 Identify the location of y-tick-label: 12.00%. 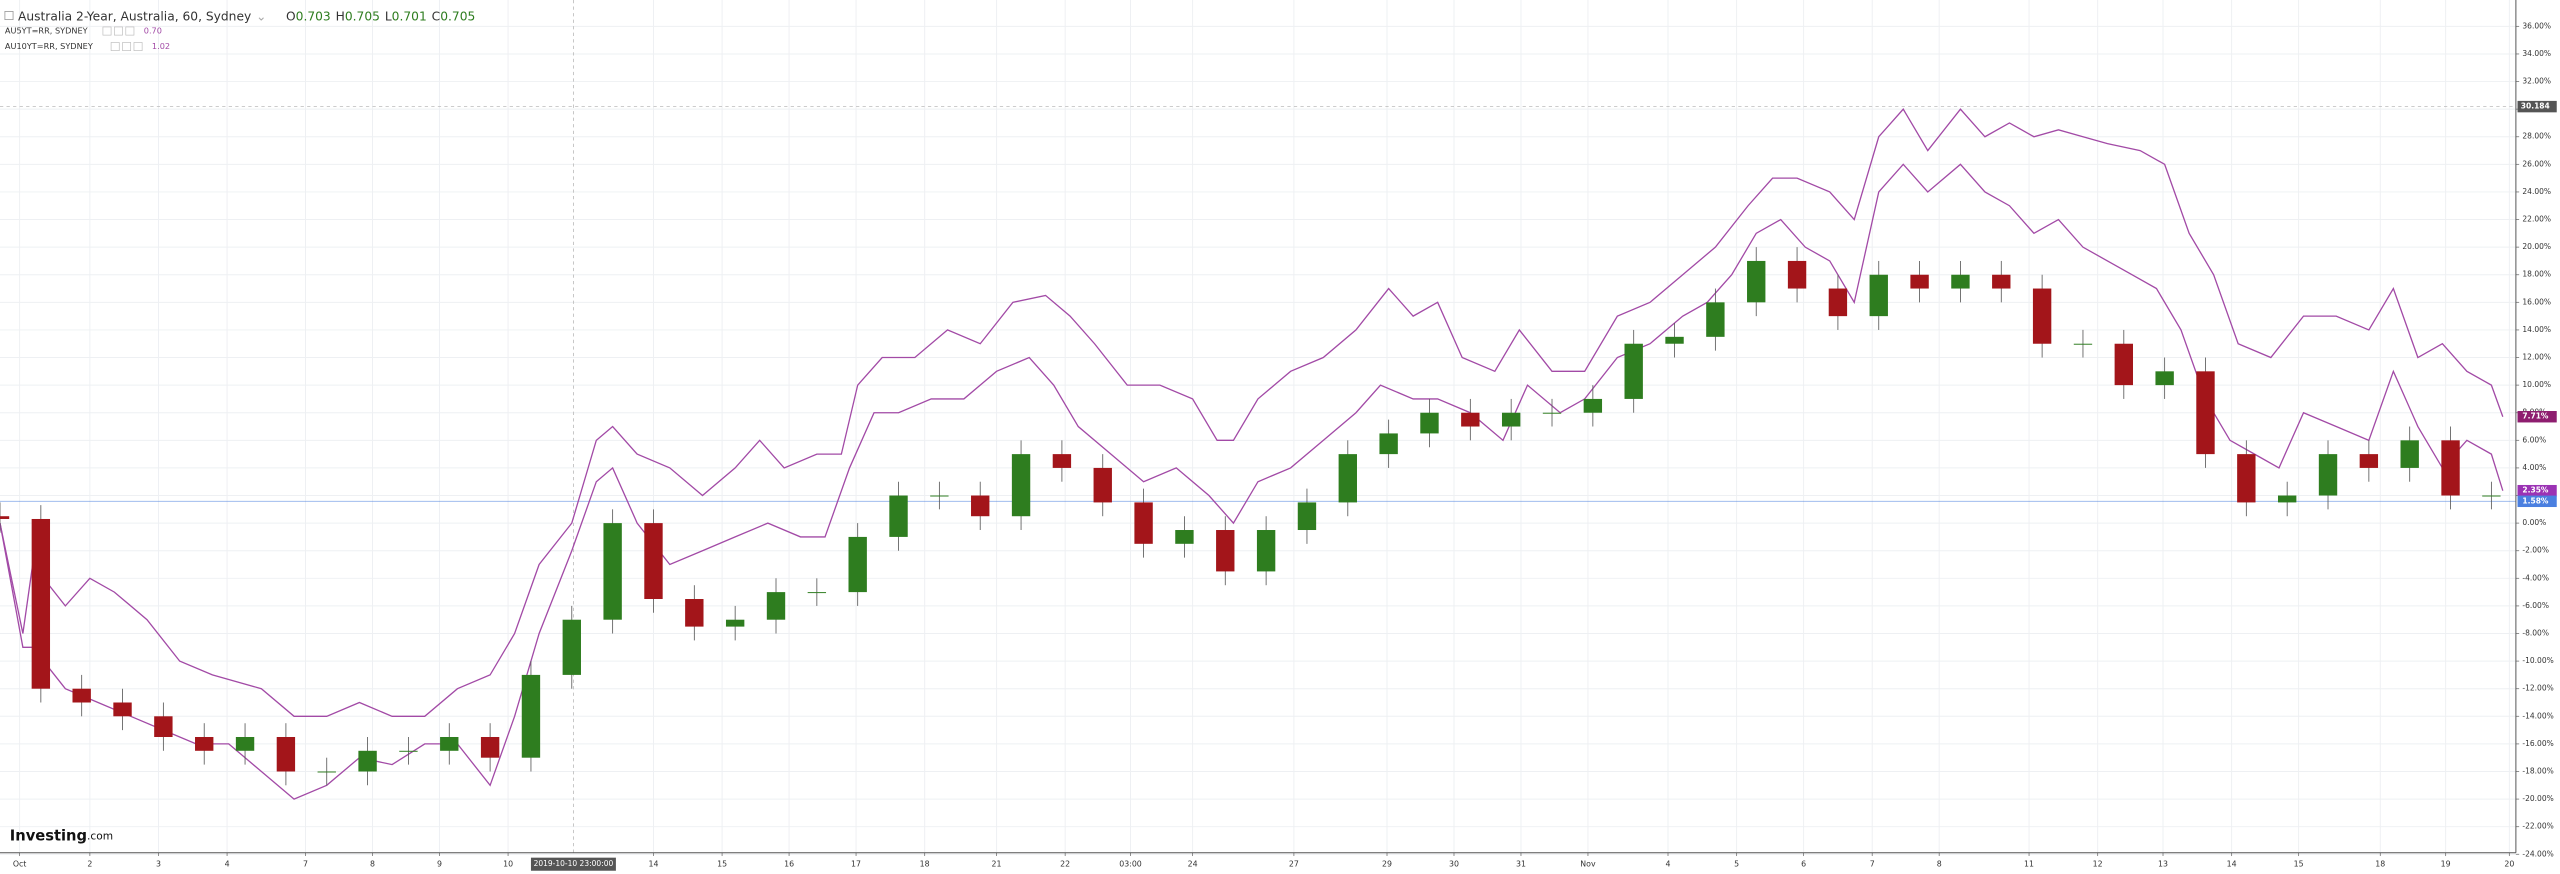
(2536, 357).